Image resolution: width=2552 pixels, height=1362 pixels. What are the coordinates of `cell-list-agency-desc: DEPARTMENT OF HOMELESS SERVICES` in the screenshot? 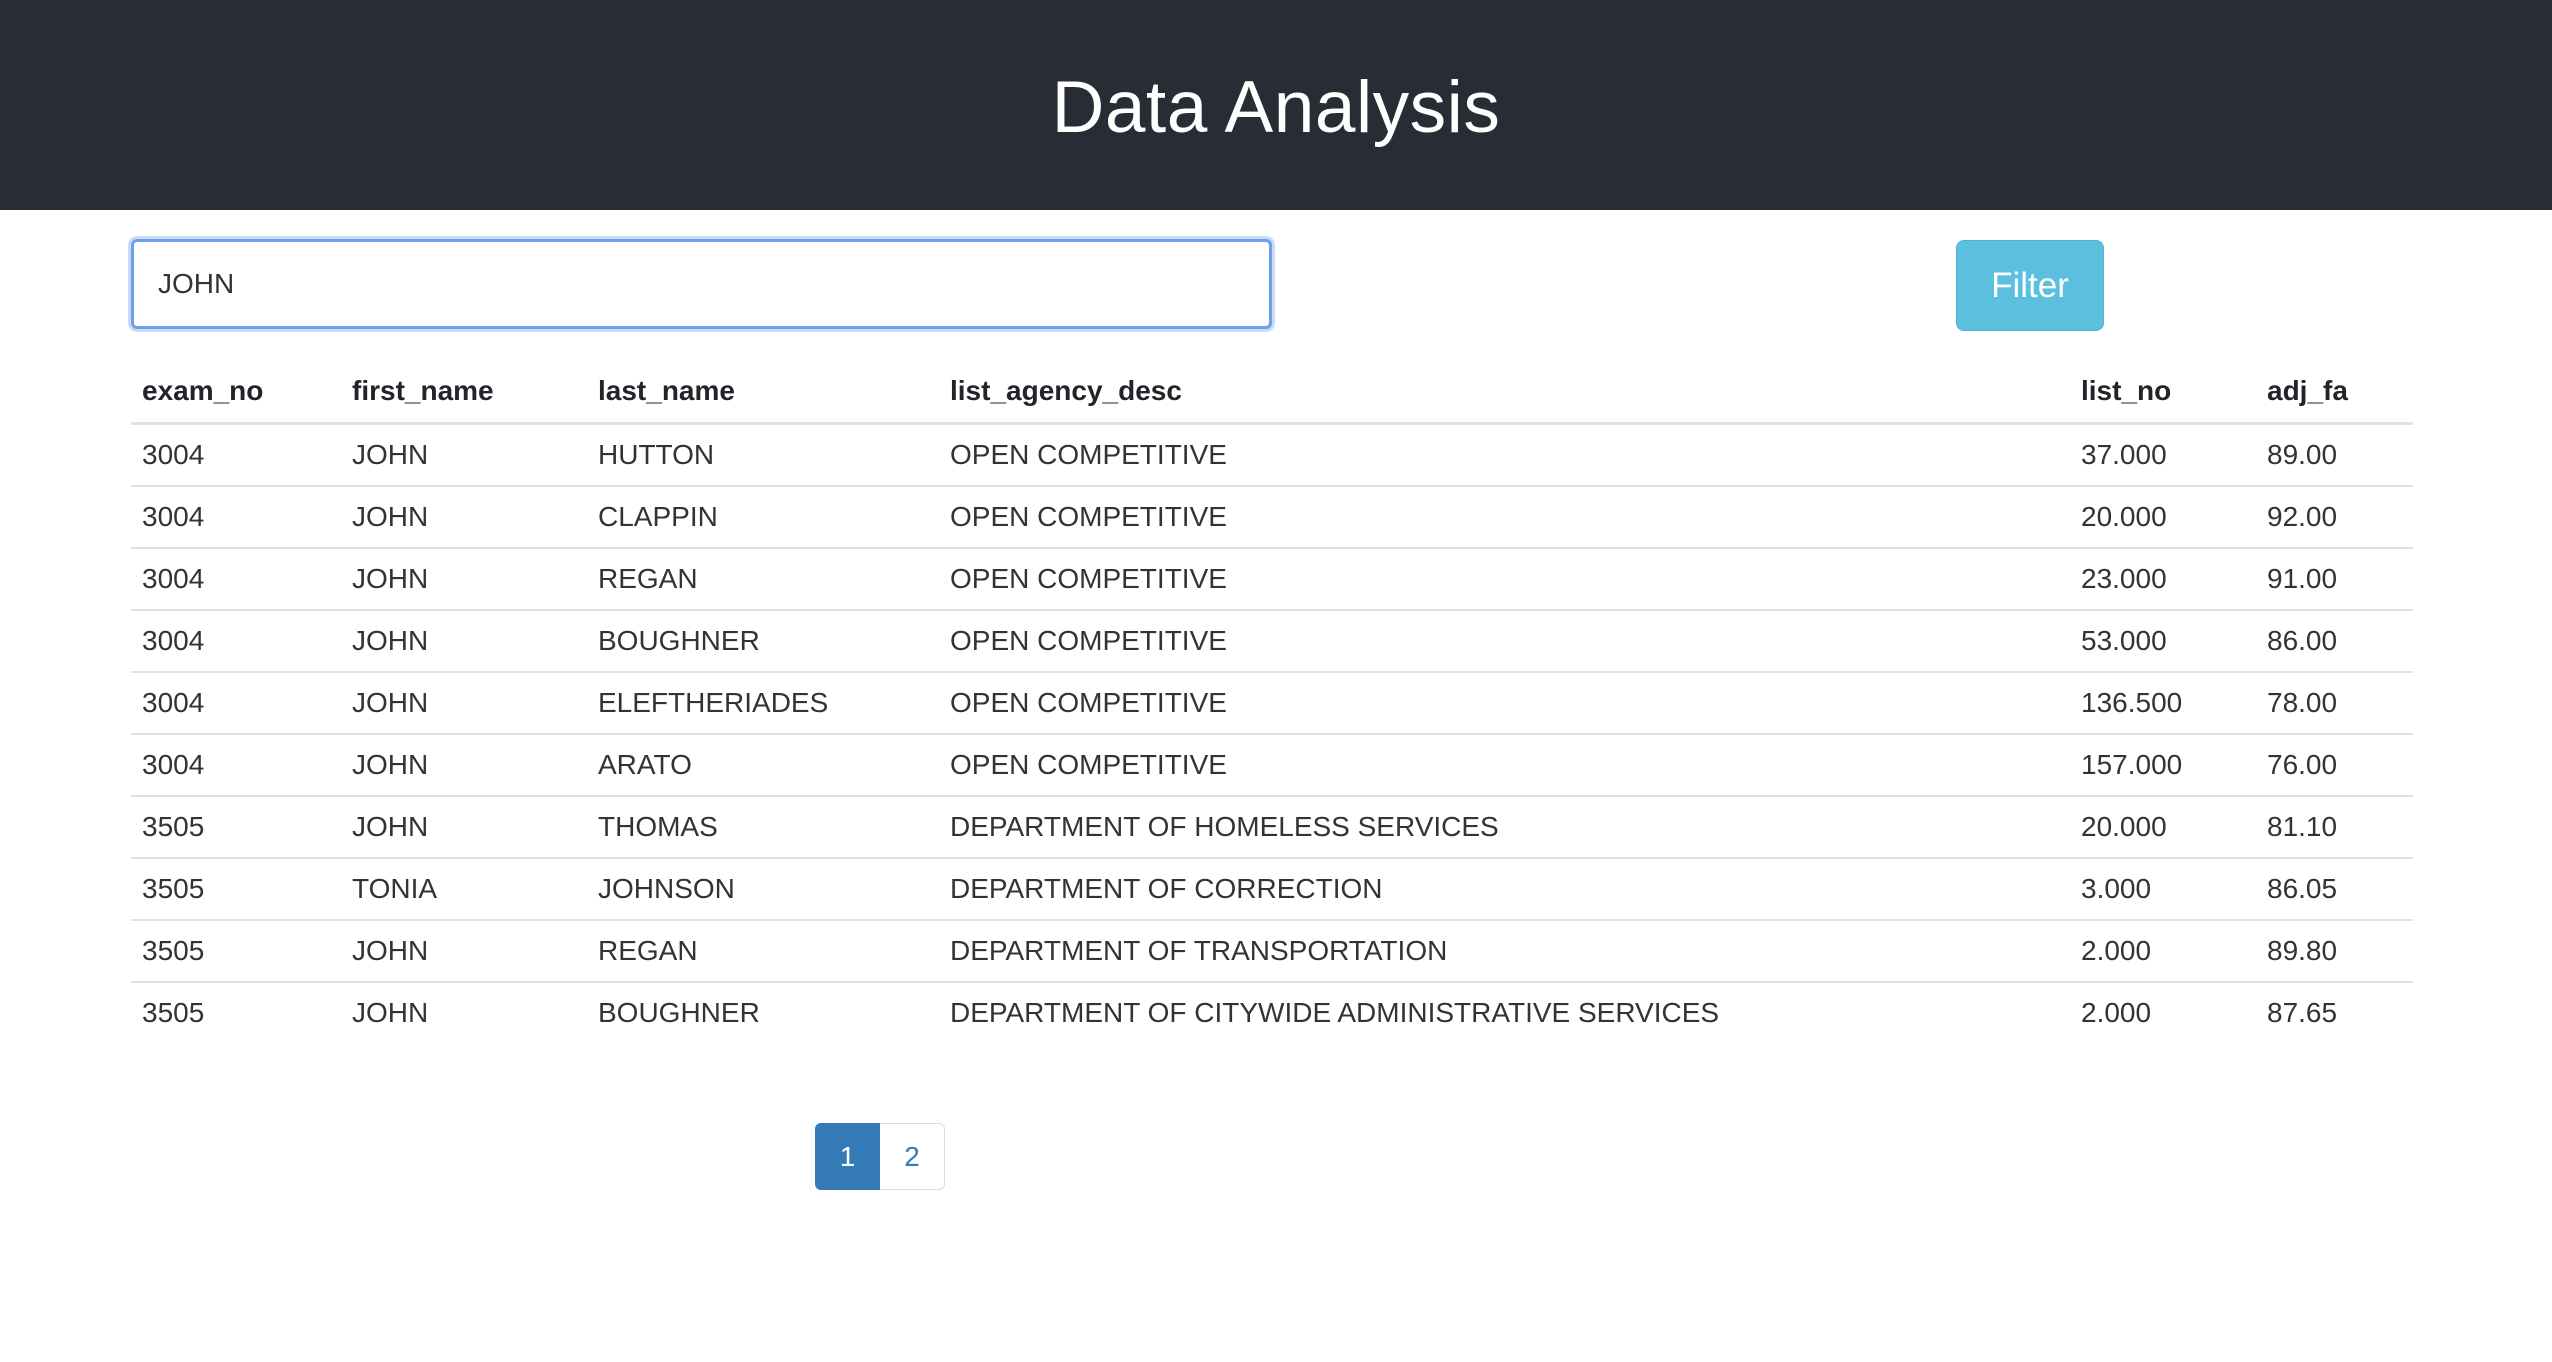 It's located at (1504, 827).